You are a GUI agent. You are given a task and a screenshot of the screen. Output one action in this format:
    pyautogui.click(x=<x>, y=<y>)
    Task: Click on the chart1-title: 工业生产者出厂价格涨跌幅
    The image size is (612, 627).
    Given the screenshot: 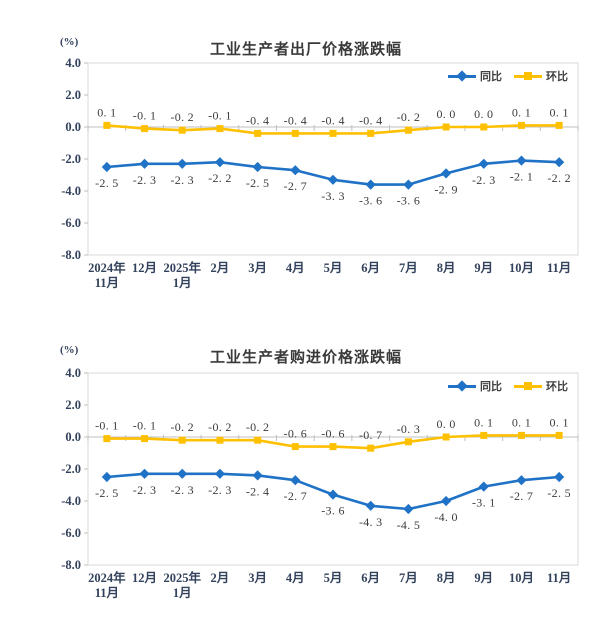 What is the action you would take?
    pyautogui.click(x=305, y=49)
    